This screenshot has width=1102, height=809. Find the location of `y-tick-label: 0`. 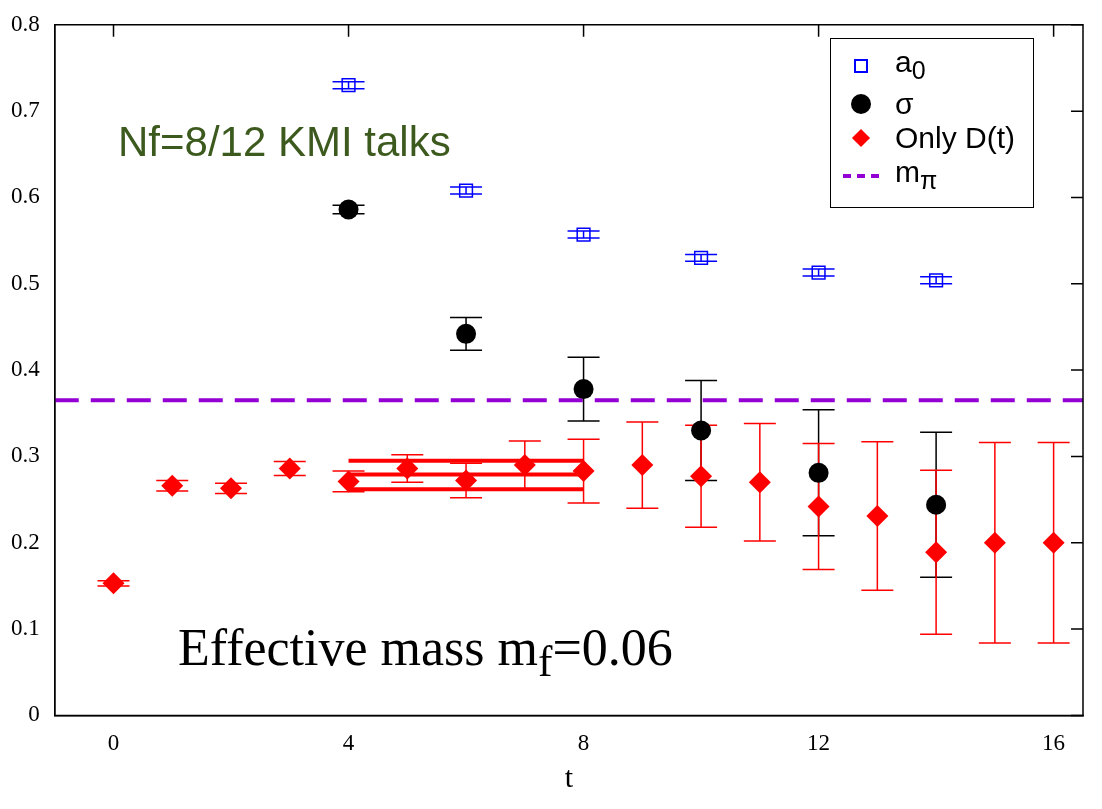

y-tick-label: 0 is located at coordinates (34, 714).